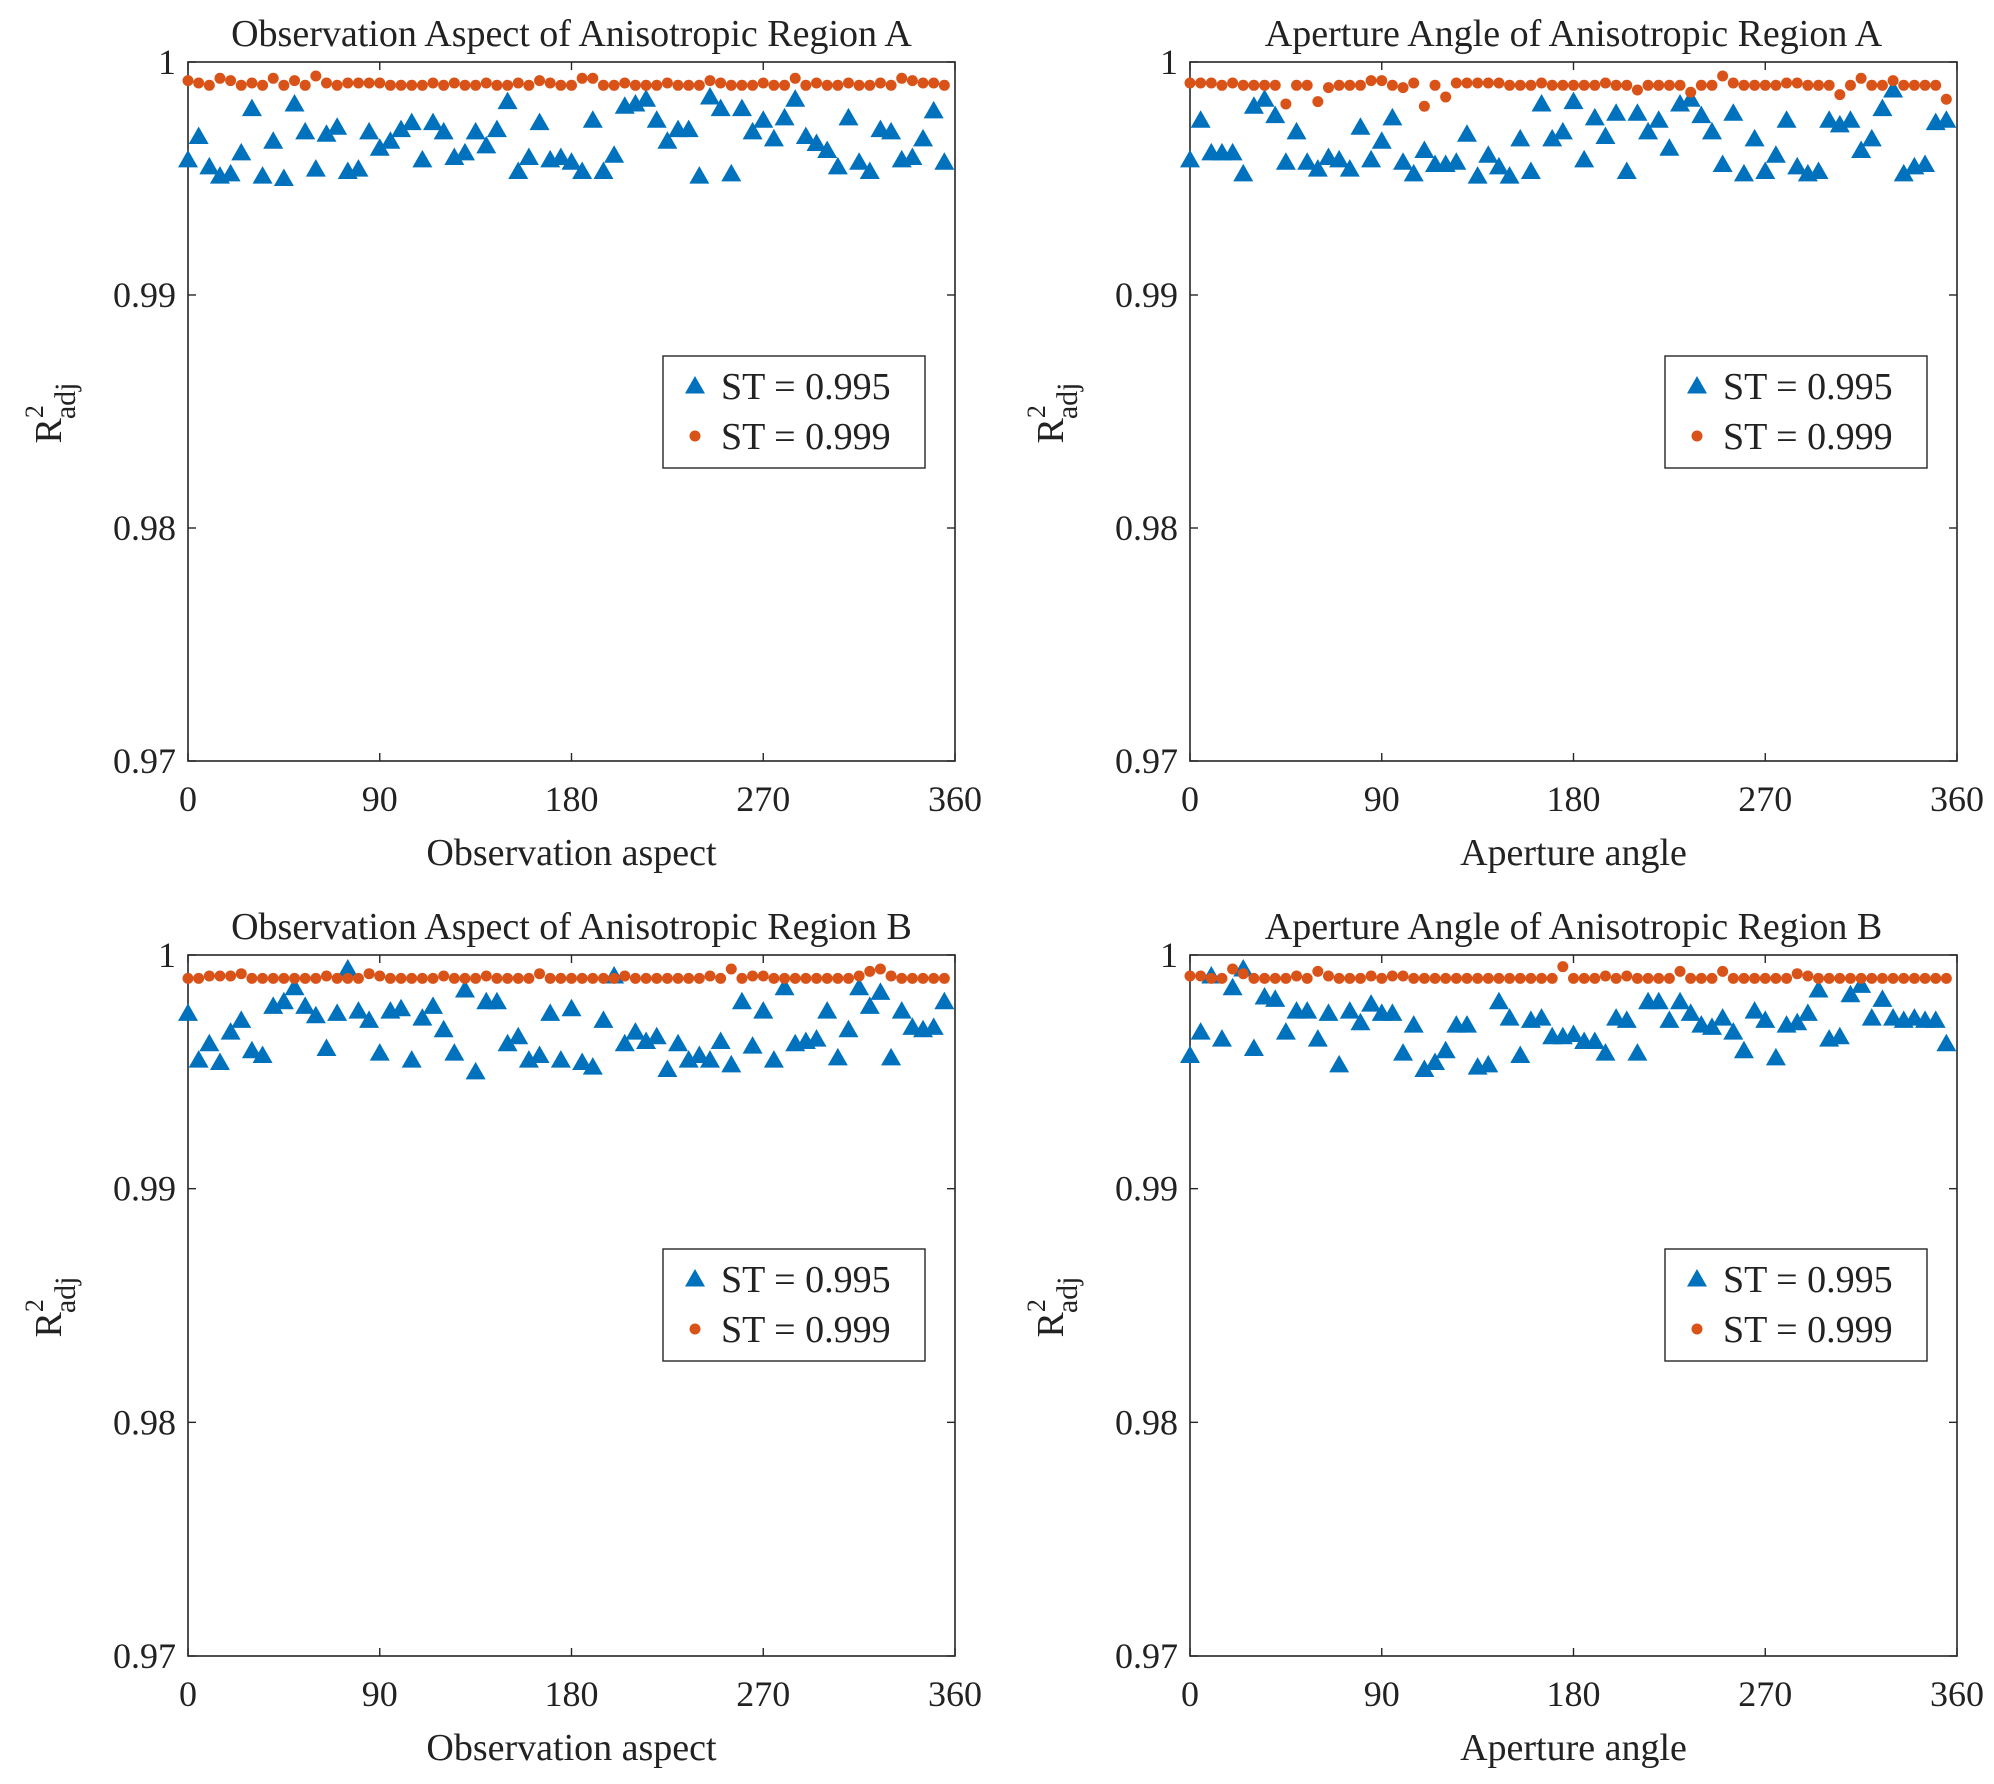  Describe the element at coordinates (1697, 385) in the screenshot. I see `legend-marker-triangle` at that location.